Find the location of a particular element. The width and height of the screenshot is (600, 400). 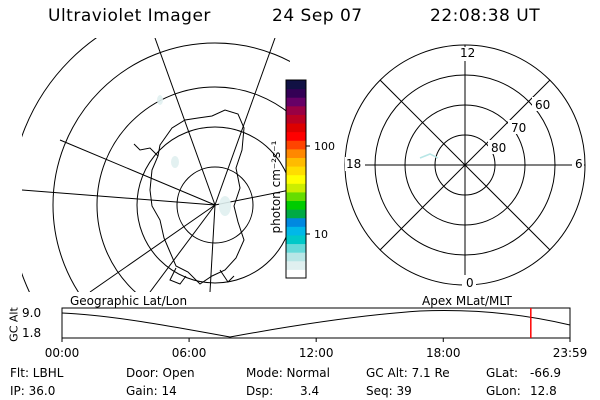

glat-label: GLat: is located at coordinates (502, 373).